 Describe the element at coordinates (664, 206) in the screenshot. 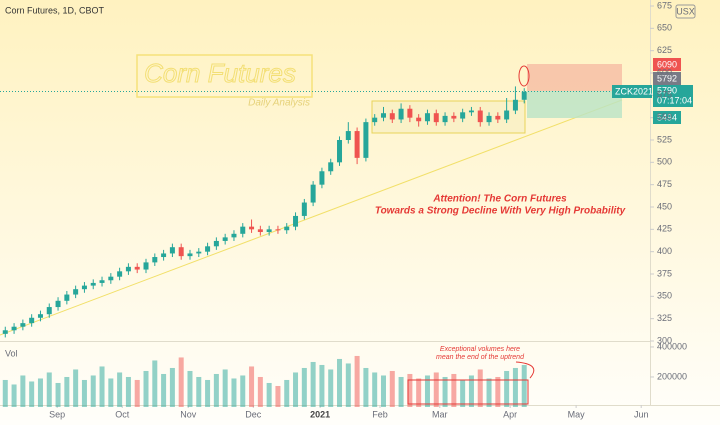

I see `y-tick-label: 450` at that location.